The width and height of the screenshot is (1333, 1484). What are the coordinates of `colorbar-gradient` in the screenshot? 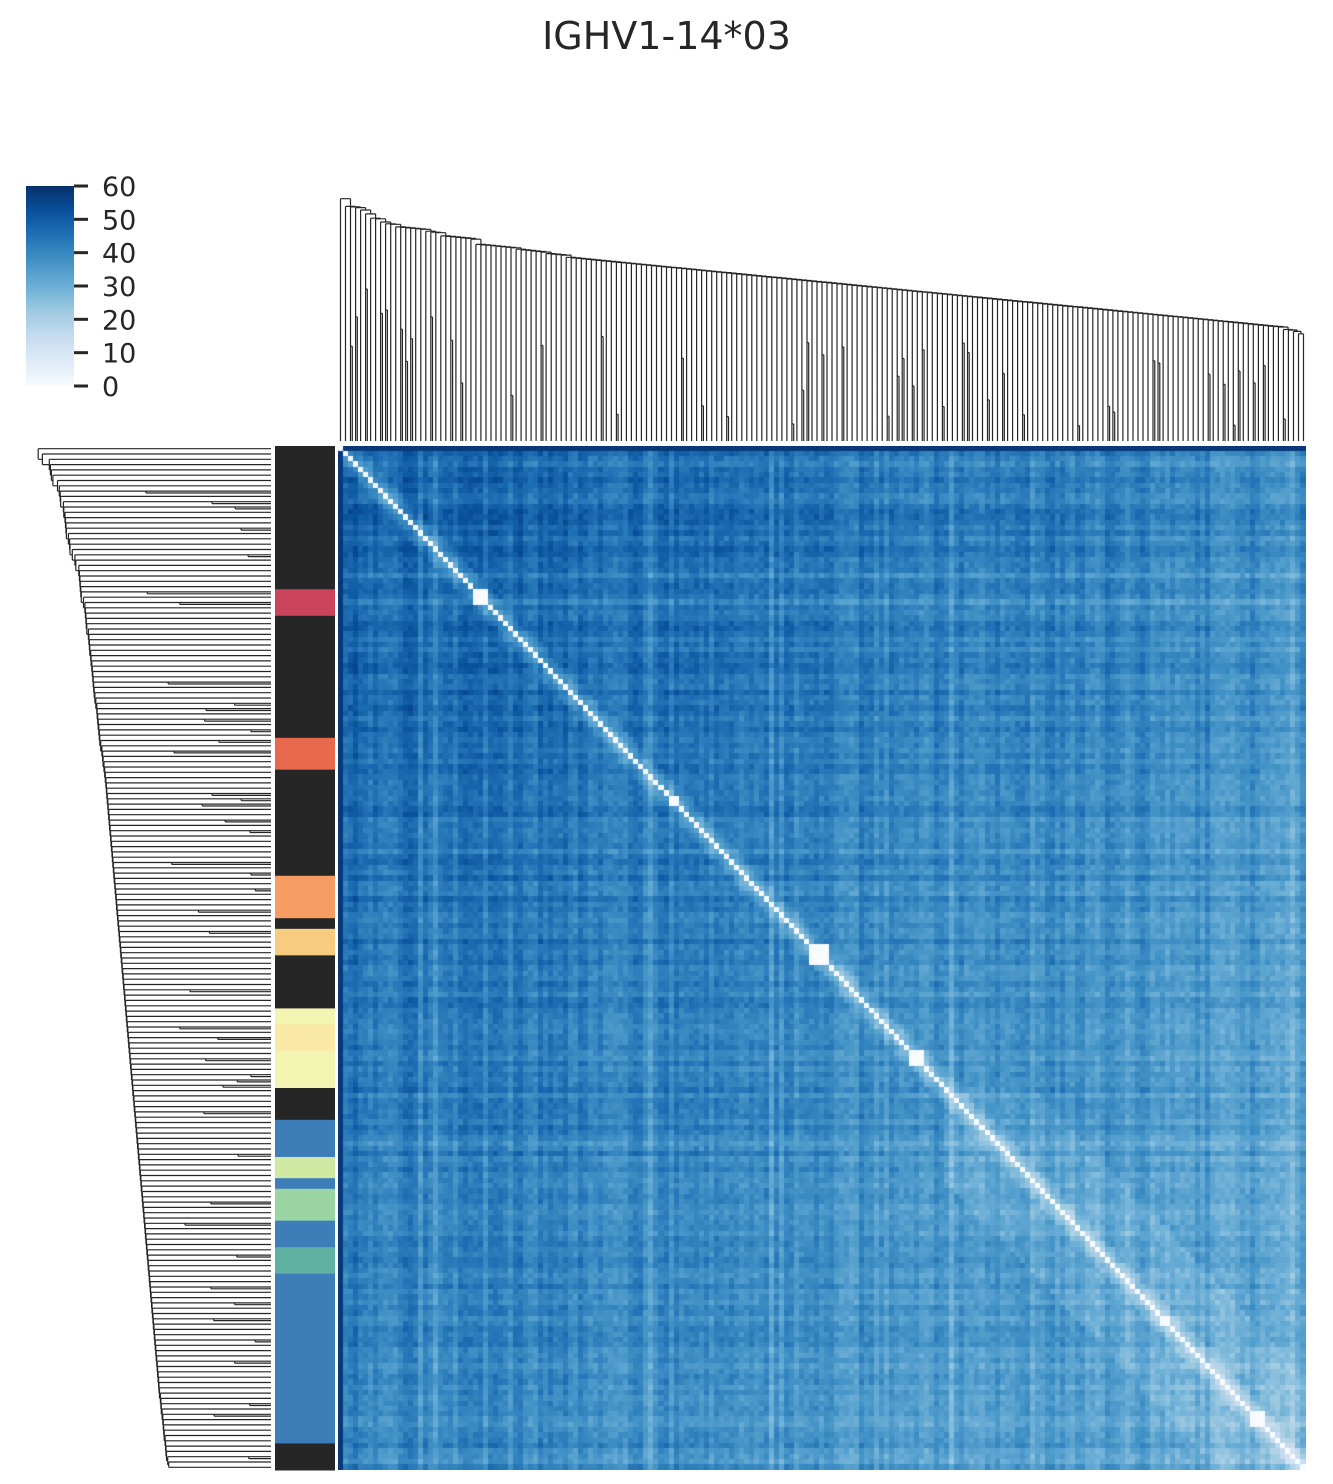 It's located at (50, 286).